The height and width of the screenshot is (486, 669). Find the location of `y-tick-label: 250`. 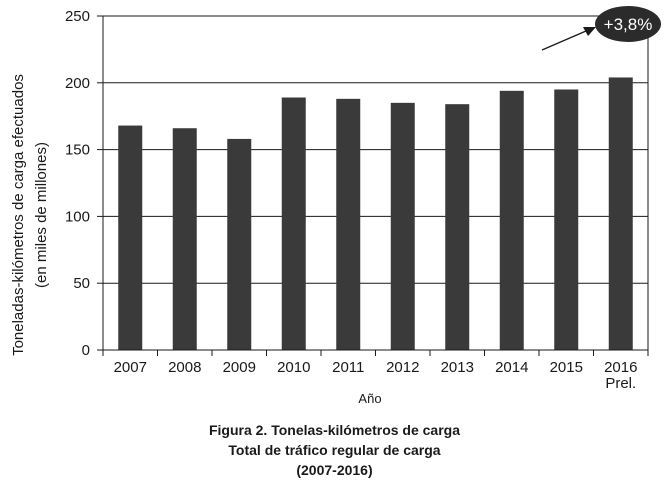

y-tick-label: 250 is located at coordinates (77, 16).